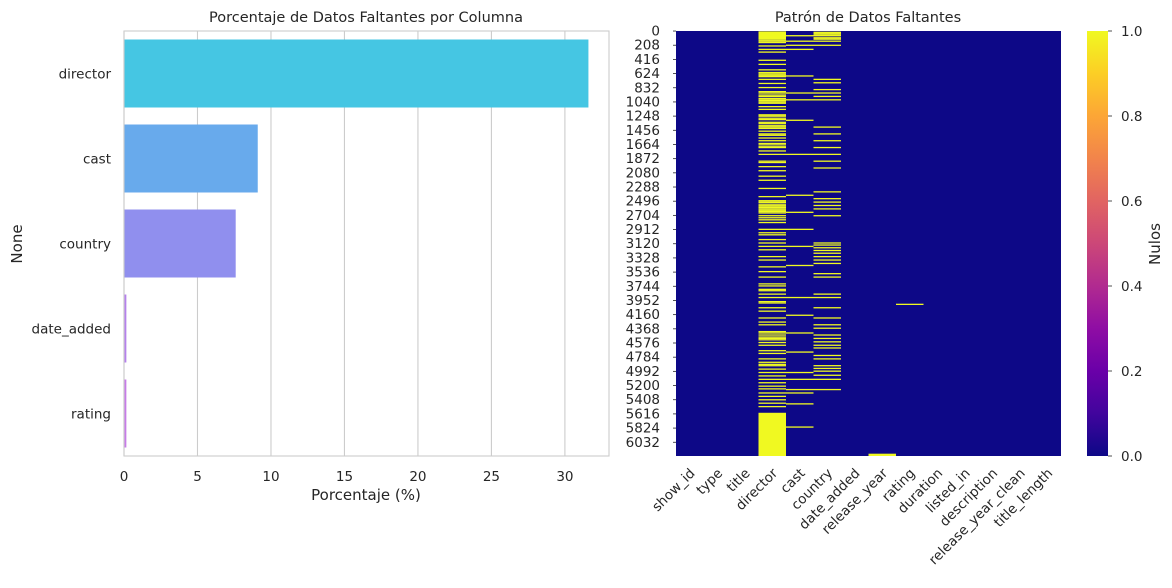 Image resolution: width=1172 pixels, height=588 pixels. I want to click on bar-cast, so click(191, 158).